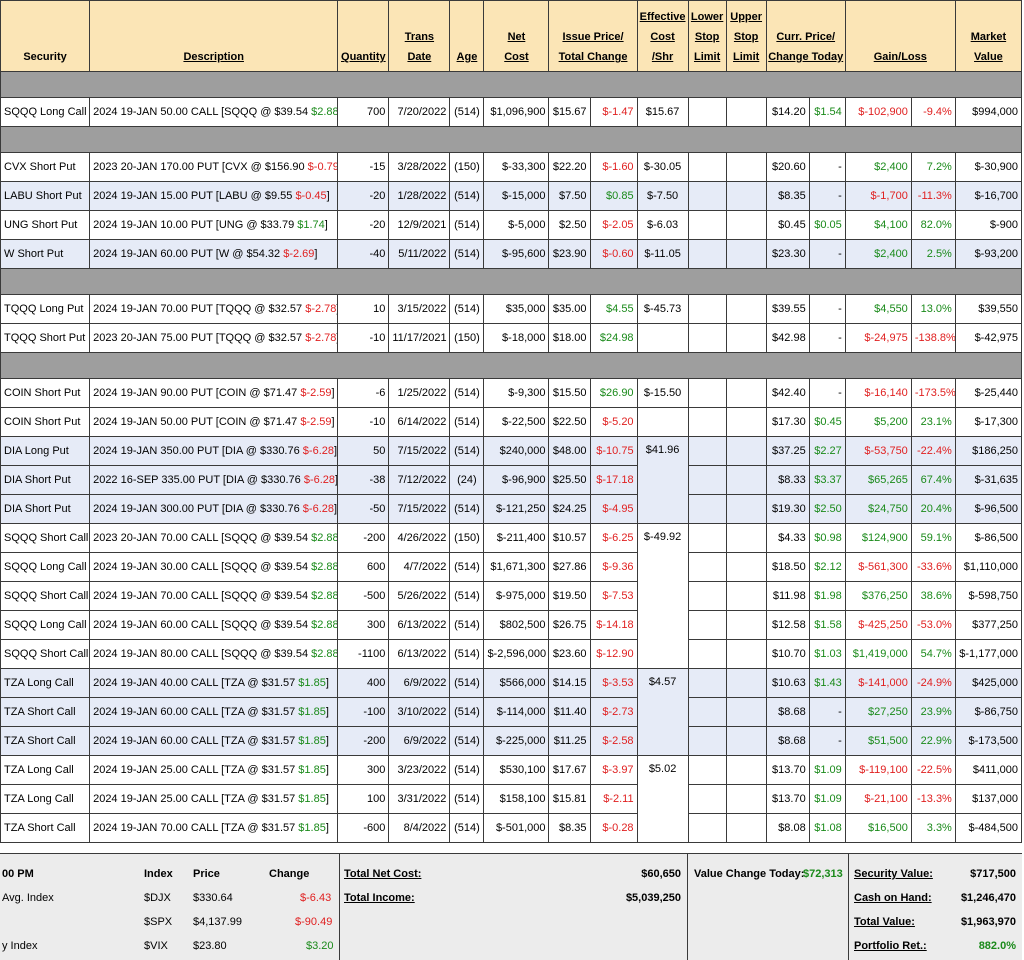 This screenshot has width=1024, height=960. What do you see at coordinates (419, 225) in the screenshot?
I see `trans-date-cell: 12/9/2021` at bounding box center [419, 225].